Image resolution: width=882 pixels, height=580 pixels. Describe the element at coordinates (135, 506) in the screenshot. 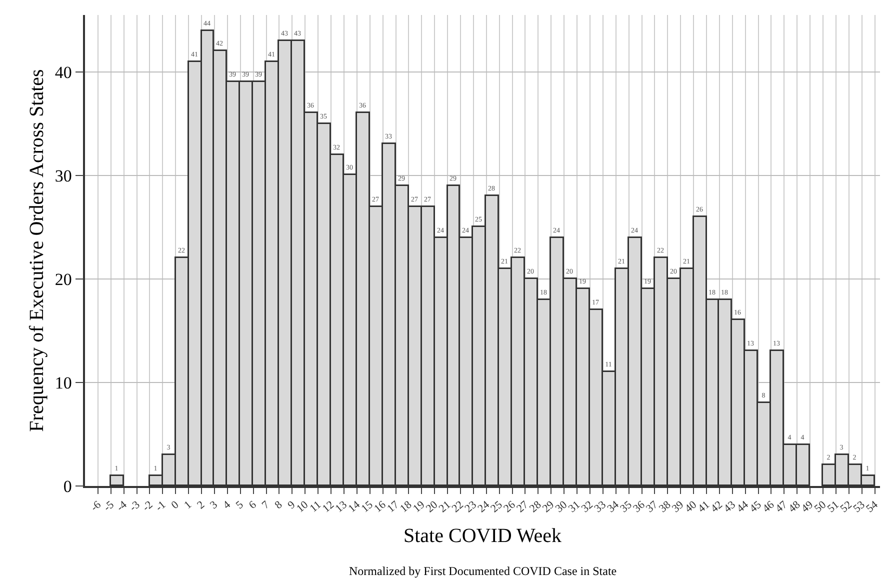

I see `x-tick-label: -3` at that location.